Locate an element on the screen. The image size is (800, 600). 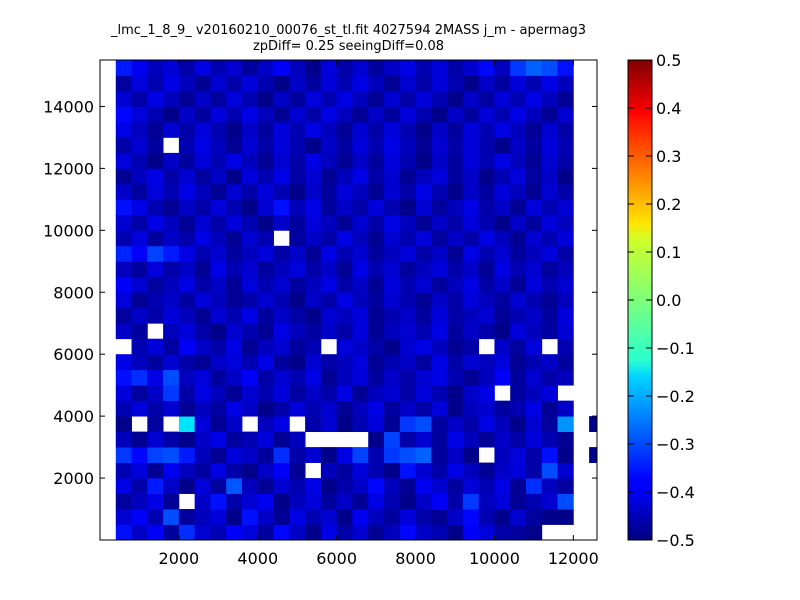
x-tick-label: 2000 is located at coordinates (179, 558).